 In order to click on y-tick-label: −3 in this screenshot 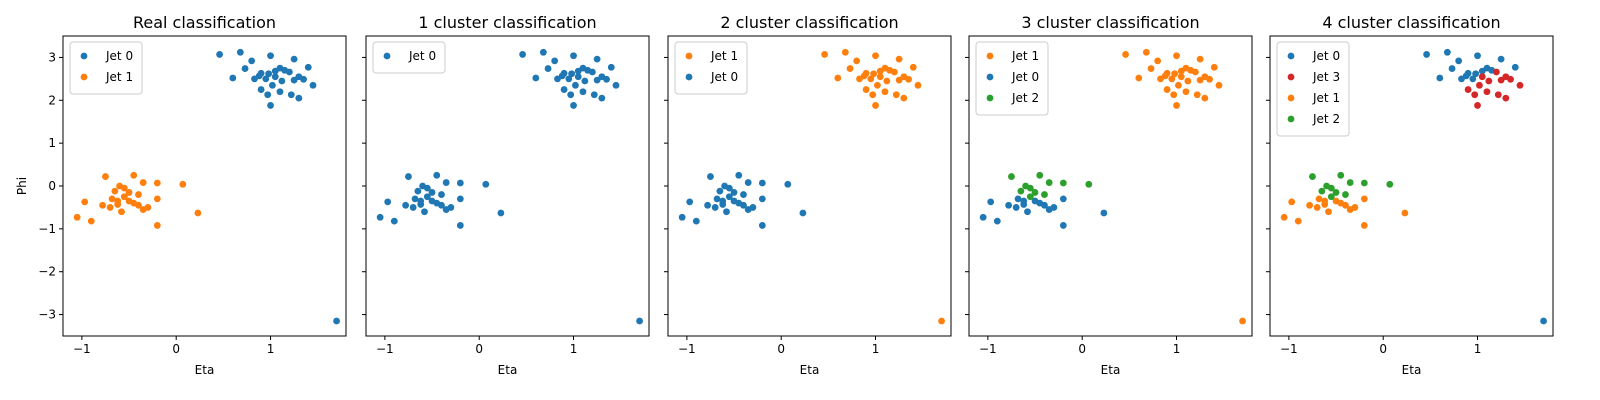, I will do `click(47, 315)`.